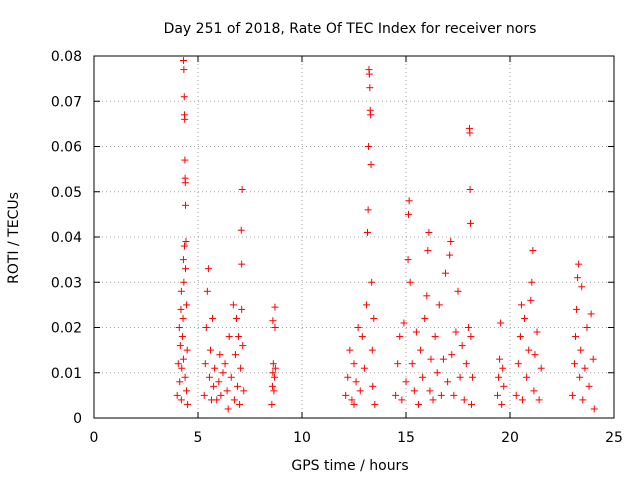 This screenshot has height=480, width=640. I want to click on y-tick-label: 0.08, so click(66, 57).